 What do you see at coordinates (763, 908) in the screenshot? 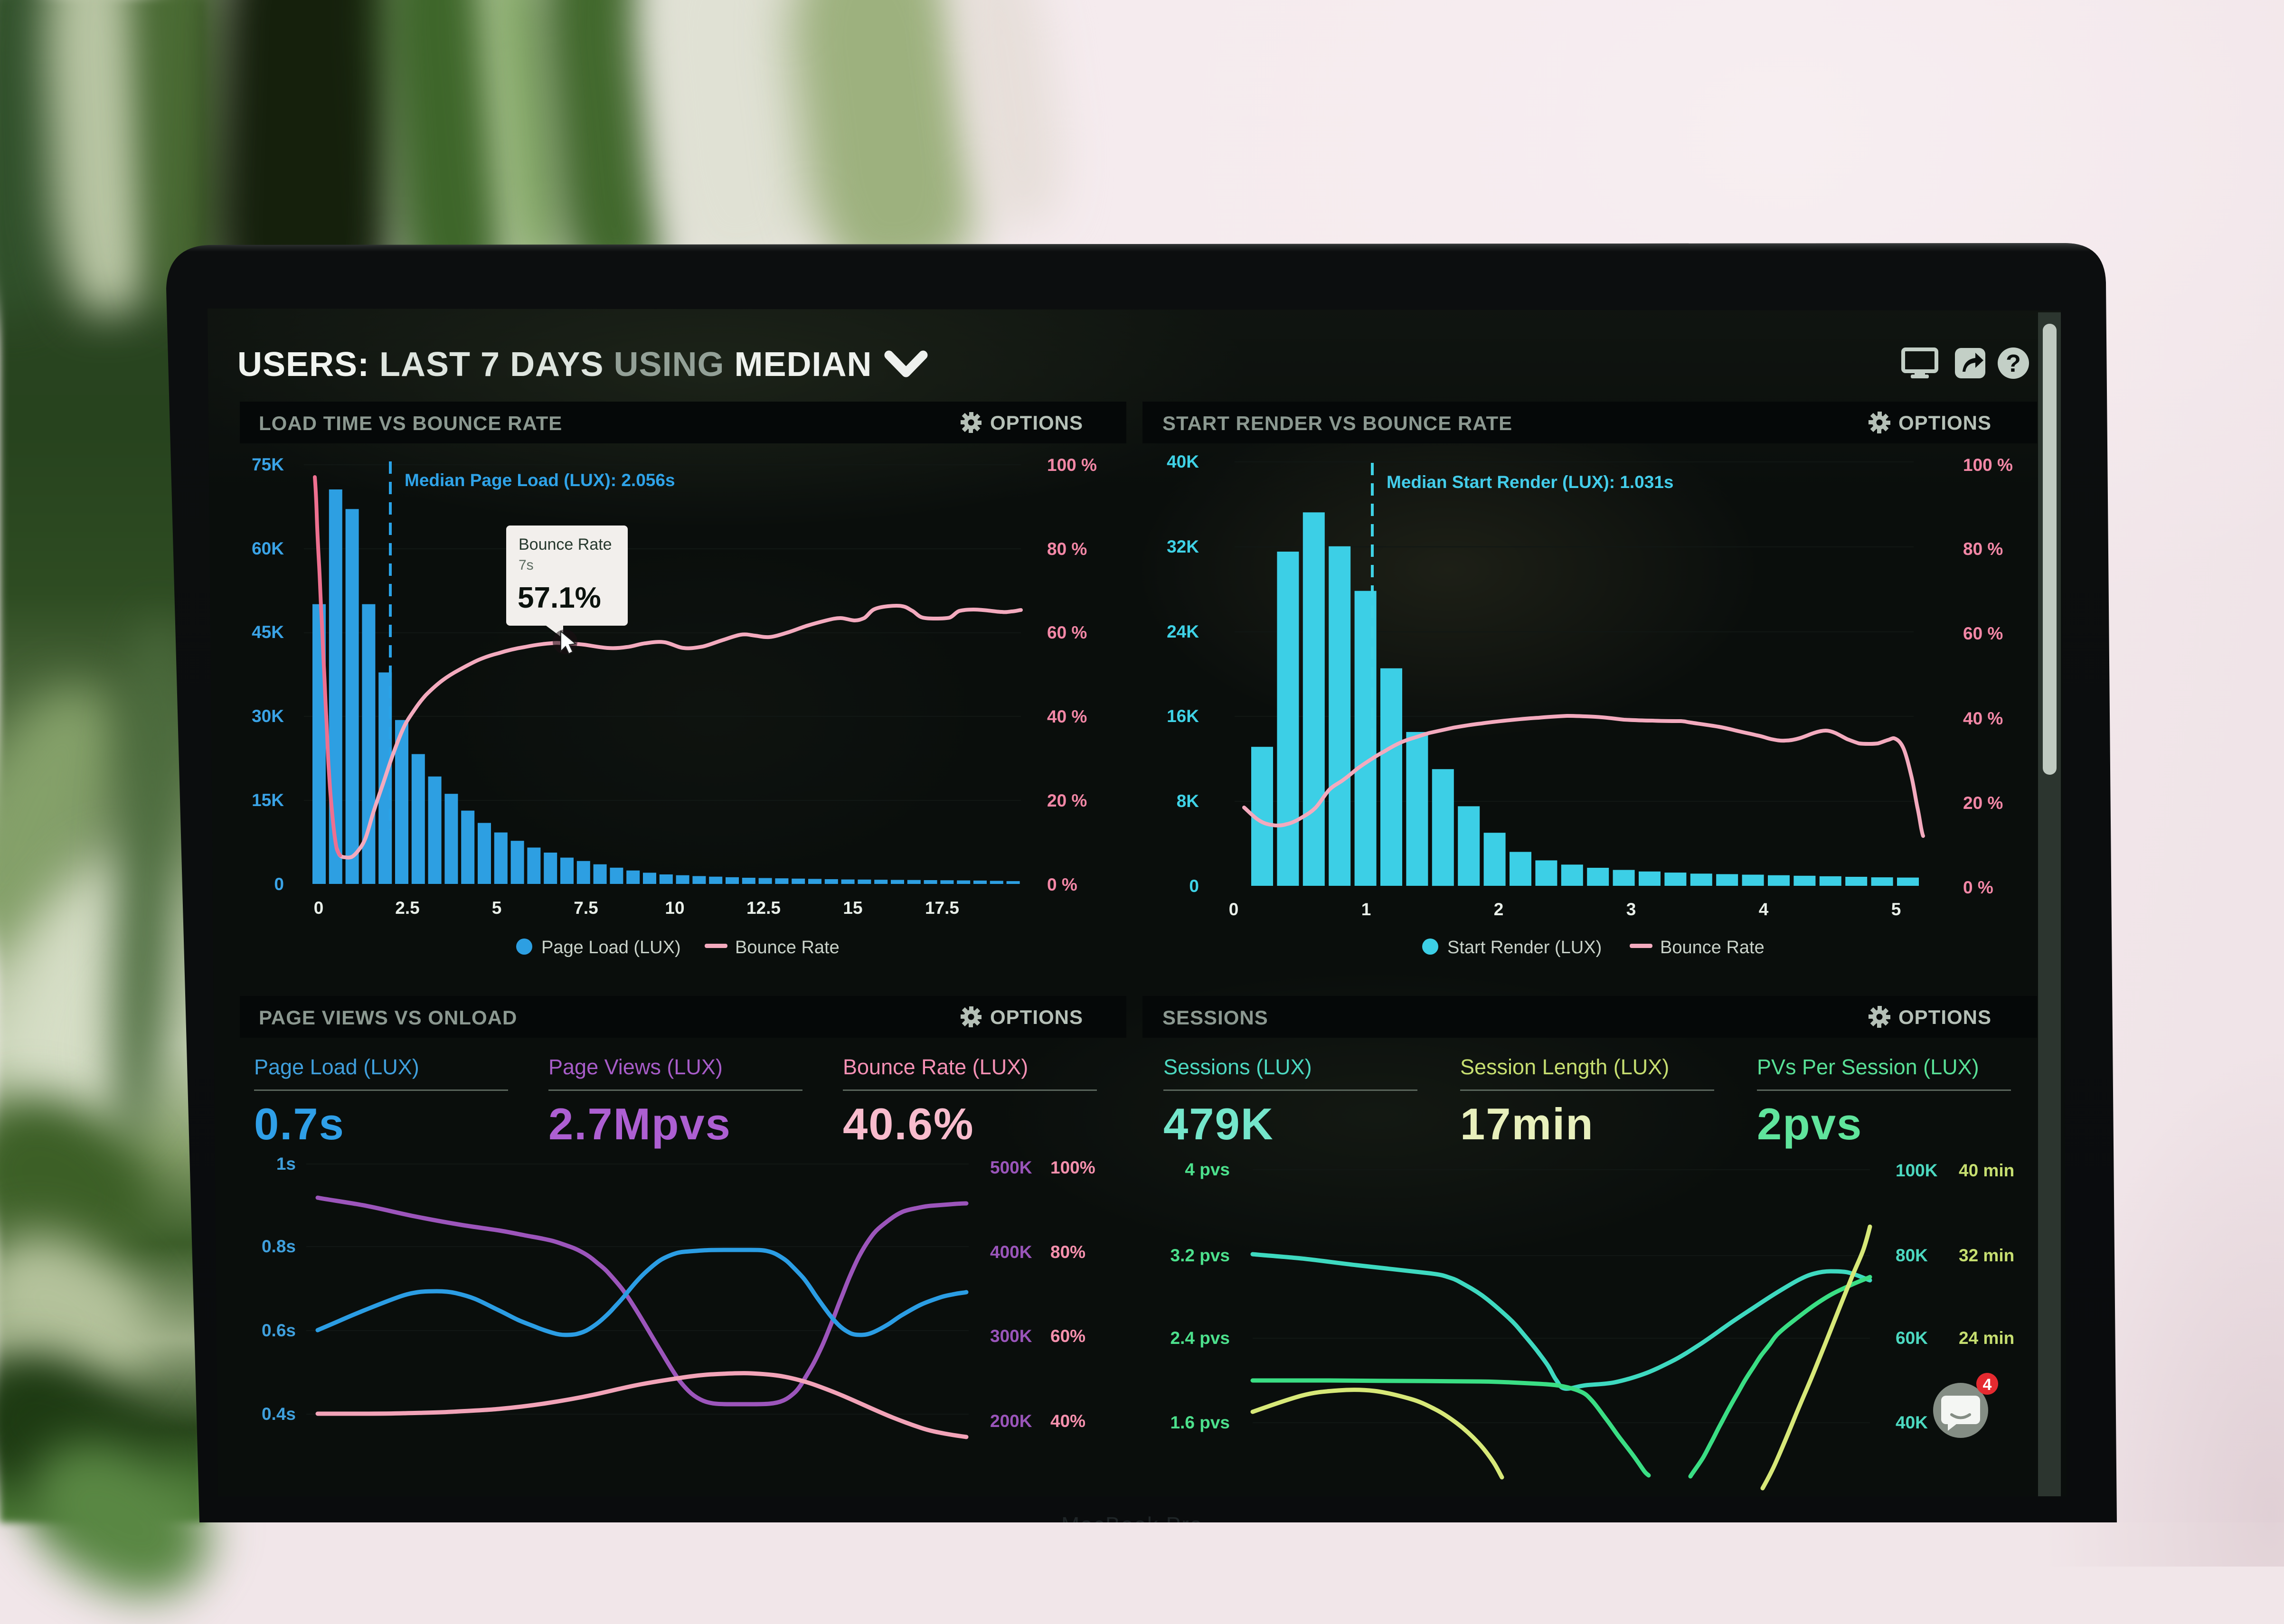
I see `svg-text: 12.5` at bounding box center [763, 908].